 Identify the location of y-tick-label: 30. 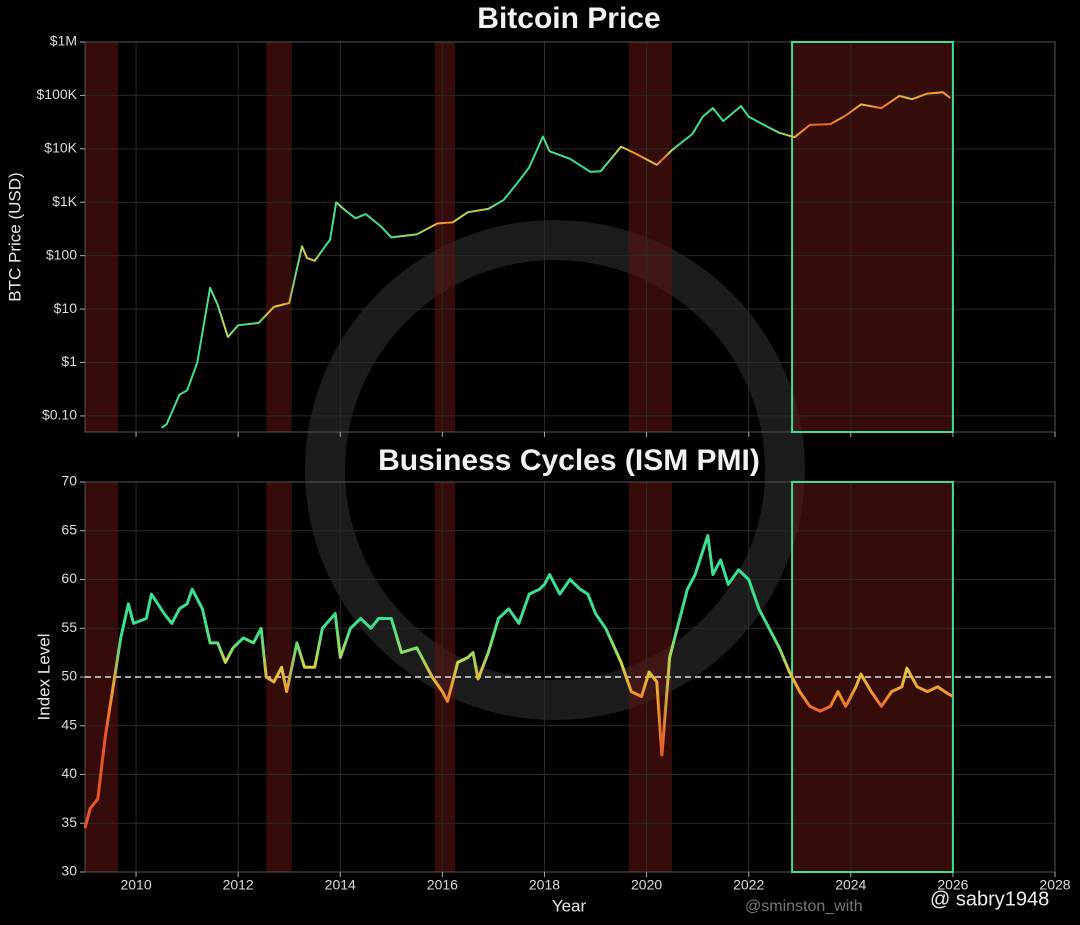
(69, 871).